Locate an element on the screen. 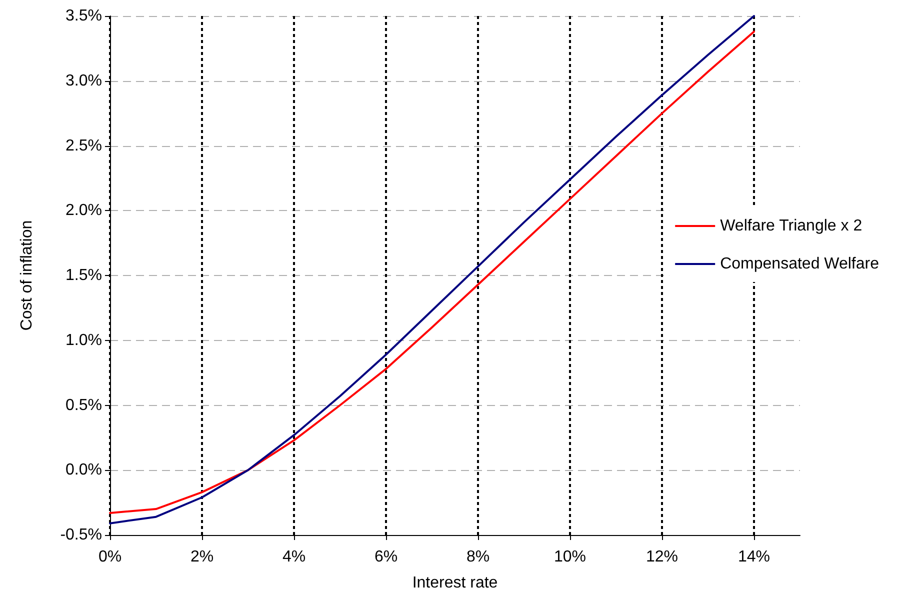  y-tick-label: -0.5% is located at coordinates (81, 535).